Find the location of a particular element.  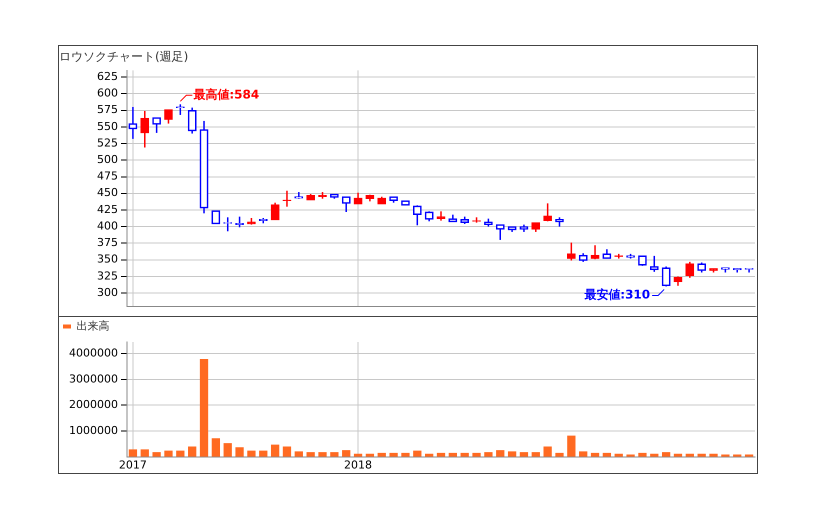

annotation: 最高値:584 is located at coordinates (226, 94).